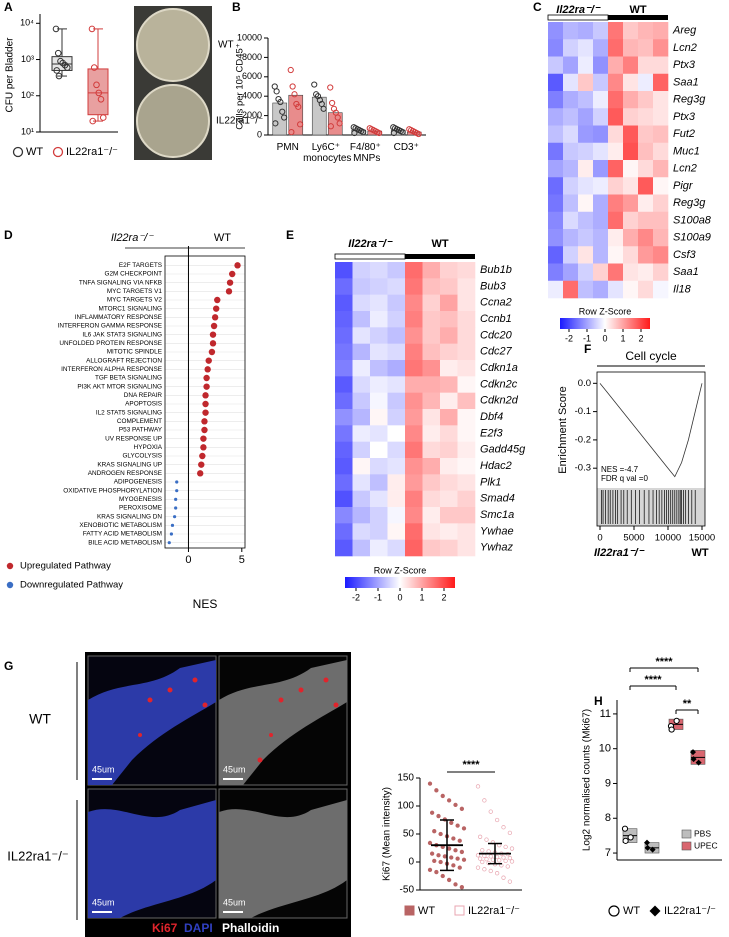 The height and width of the screenshot is (937, 729). Describe the element at coordinates (499, 368) in the screenshot. I see `row-label: Cdkn1a` at that location.